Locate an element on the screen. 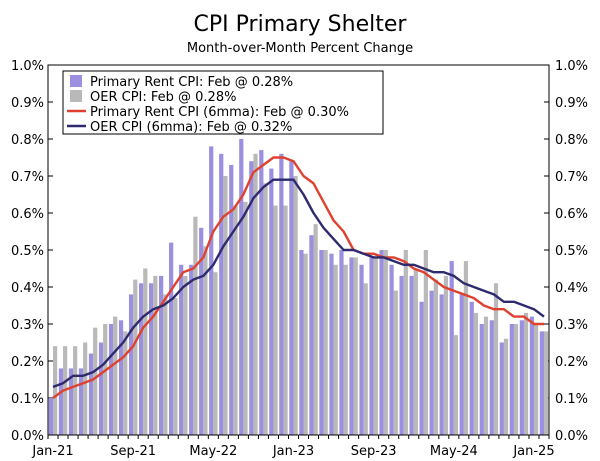 This screenshot has width=600, height=461. x-tick-label: May-24 is located at coordinates (454, 451).